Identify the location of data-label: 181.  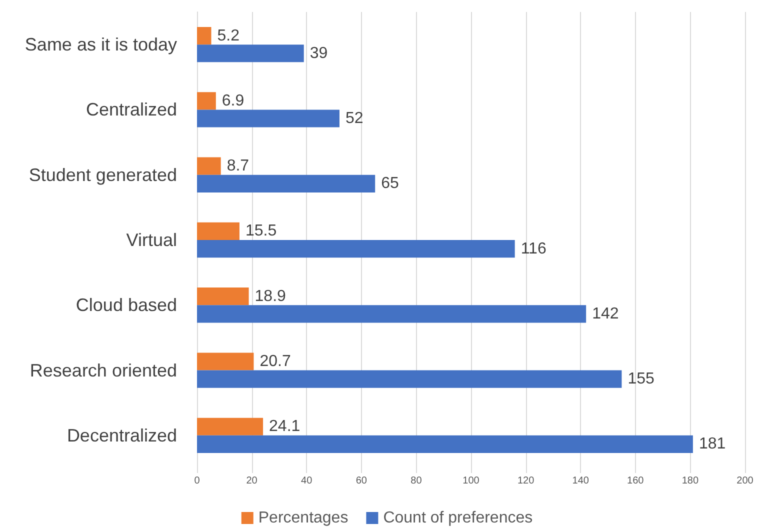
(712, 444).